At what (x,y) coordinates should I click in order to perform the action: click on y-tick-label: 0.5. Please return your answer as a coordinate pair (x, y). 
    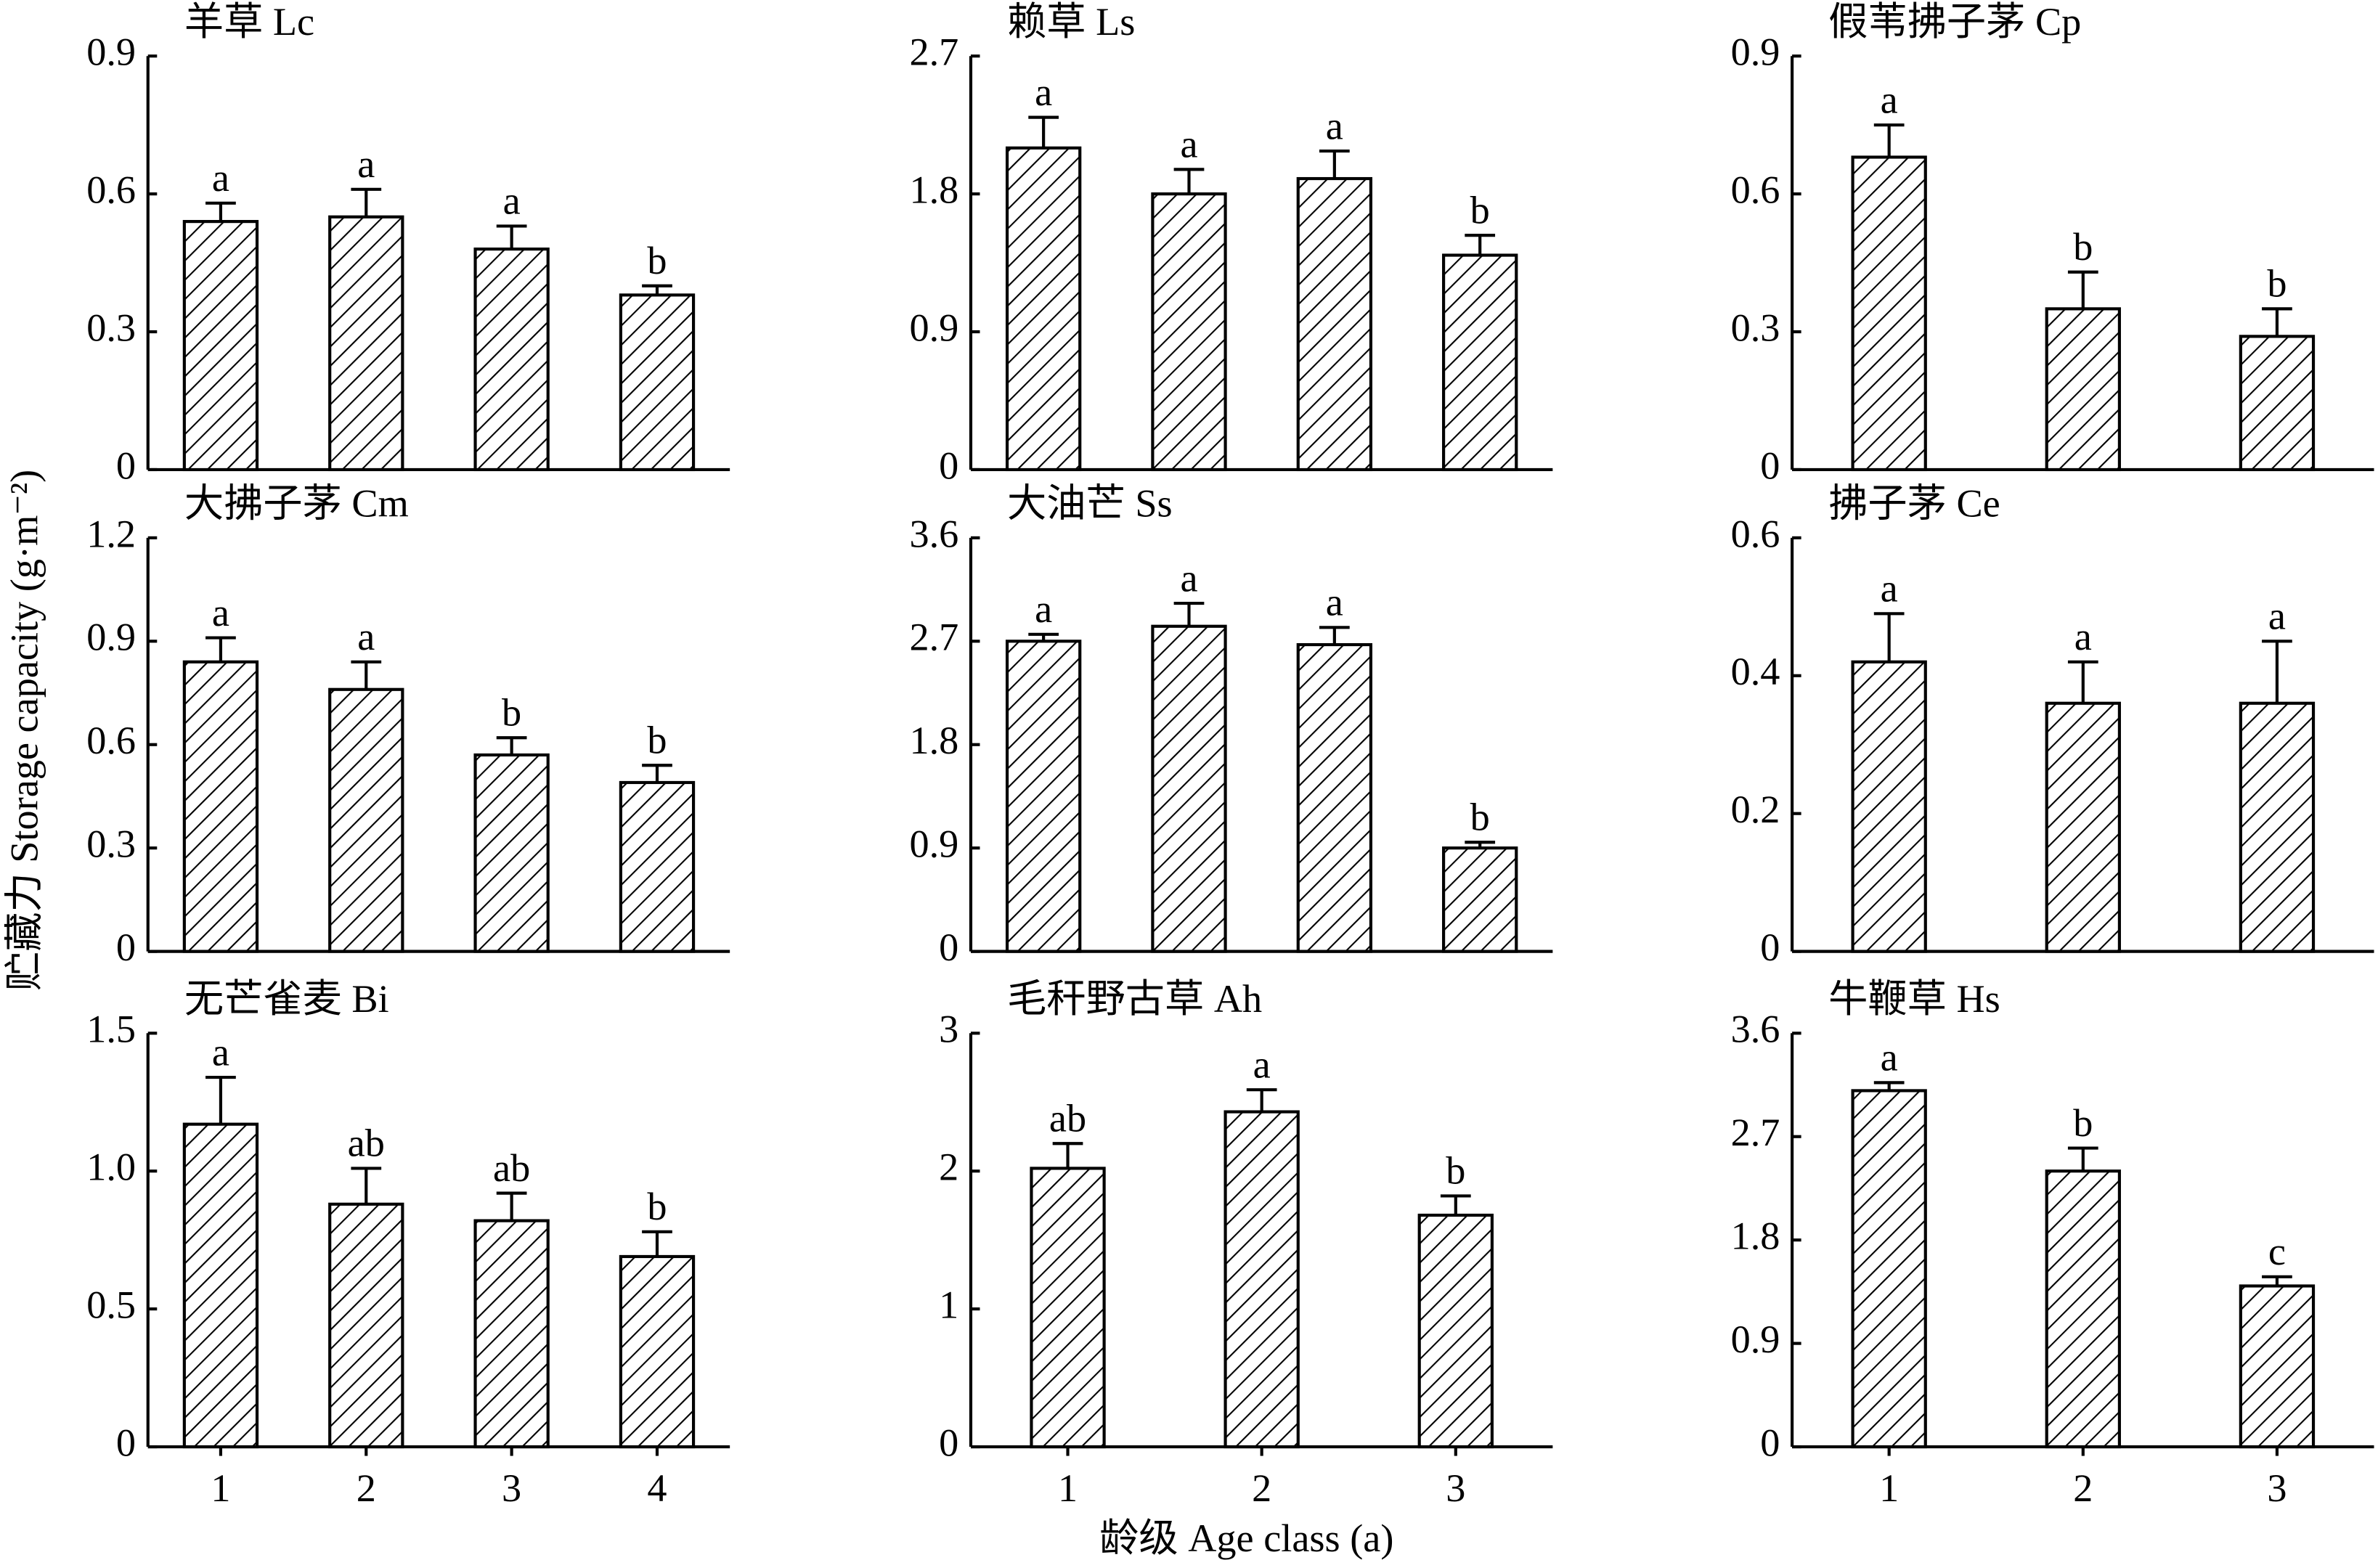
    Looking at the image, I should click on (111, 1305).